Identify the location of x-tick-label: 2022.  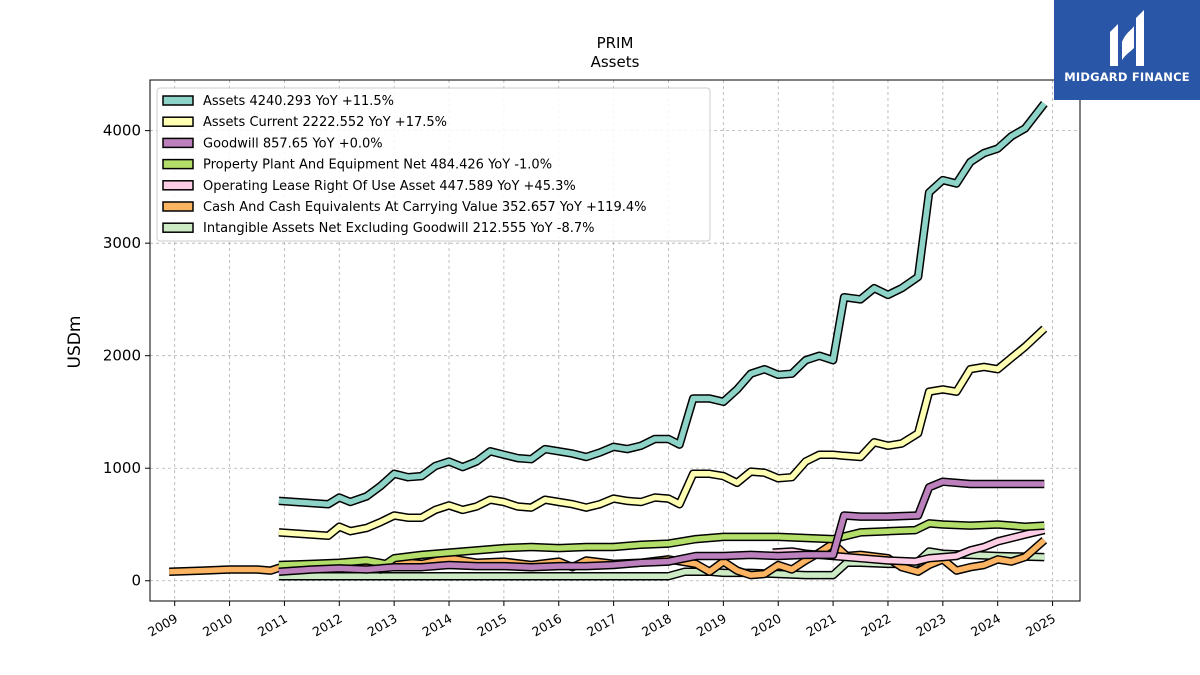
(875, 625).